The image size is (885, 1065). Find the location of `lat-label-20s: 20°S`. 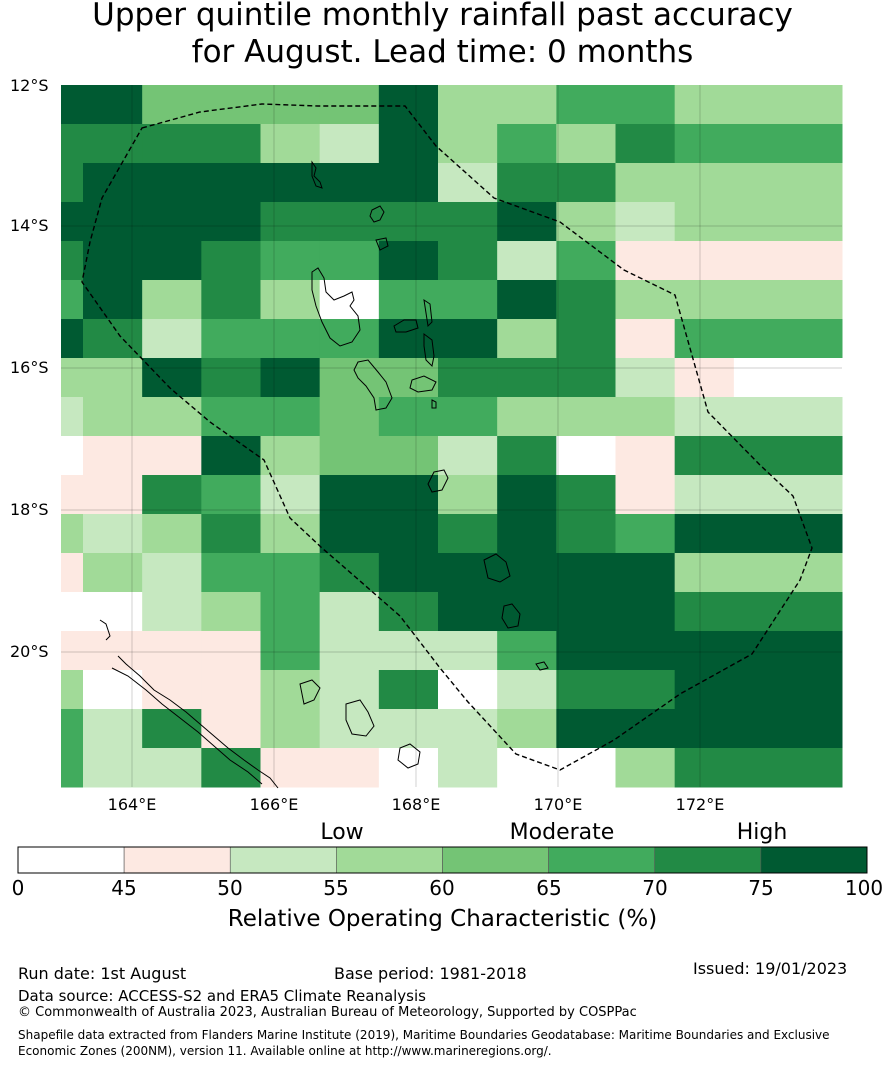

lat-label-20s: 20°S is located at coordinates (29, 651).